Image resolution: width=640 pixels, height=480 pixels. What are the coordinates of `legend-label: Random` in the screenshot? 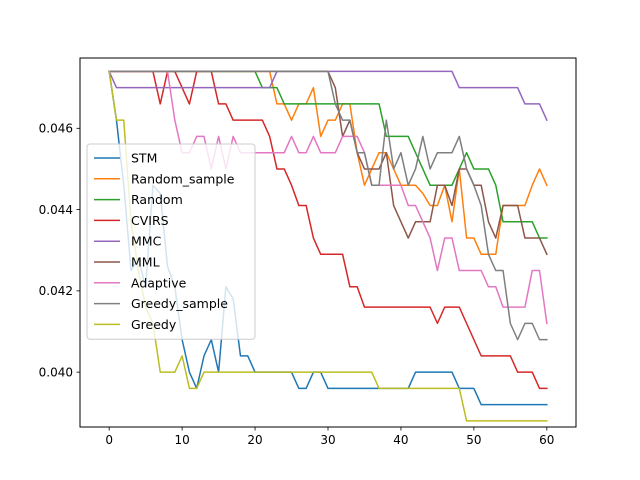 It's located at (157, 199).